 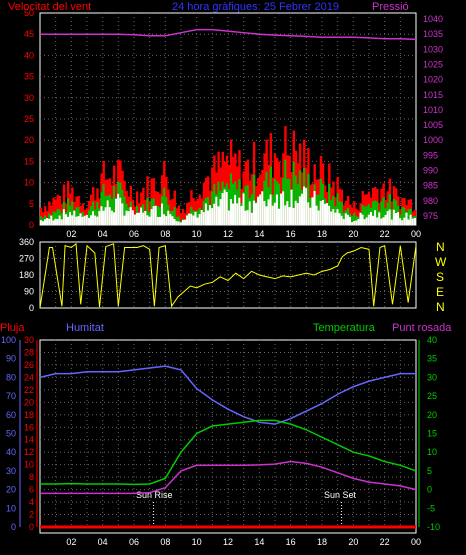 I want to click on bottom-x-tick-label: 20, so click(x=353, y=542).